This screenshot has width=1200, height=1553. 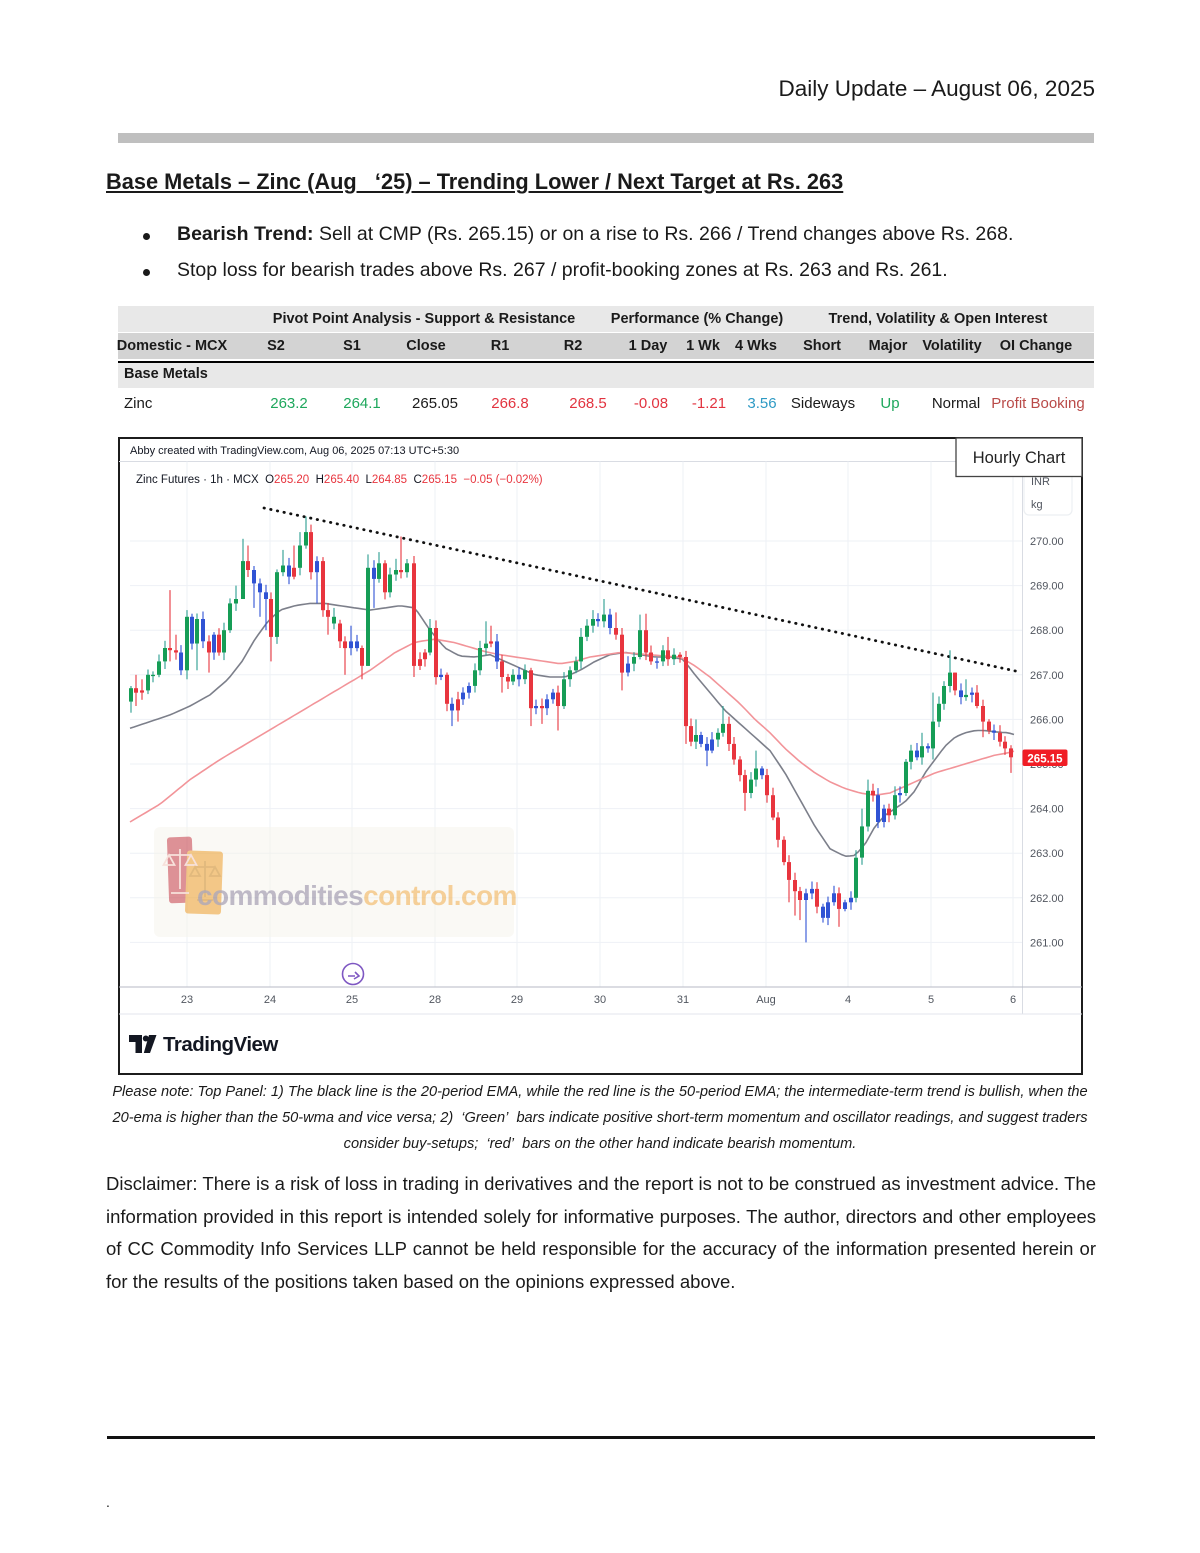 What do you see at coordinates (600, 1000) in the screenshot?
I see `svg-text: 30` at bounding box center [600, 1000].